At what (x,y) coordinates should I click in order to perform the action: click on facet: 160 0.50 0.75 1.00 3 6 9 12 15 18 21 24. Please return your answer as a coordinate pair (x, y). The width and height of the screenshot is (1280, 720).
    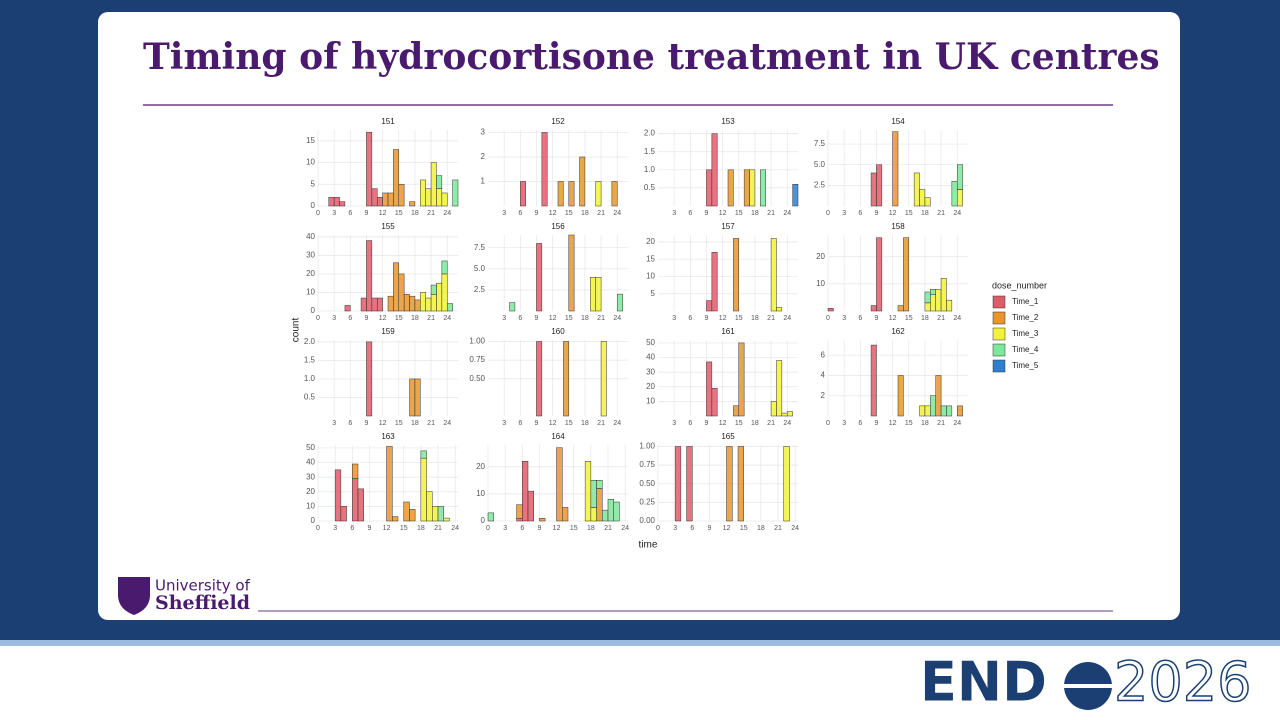
    Looking at the image, I should click on (548, 377).